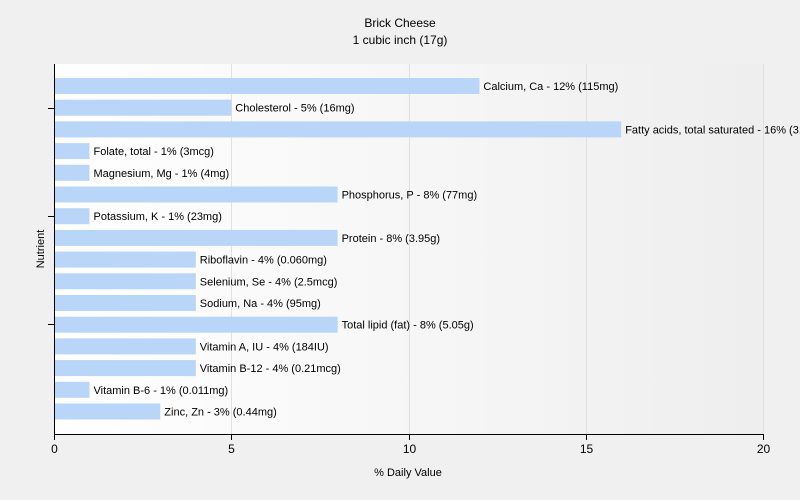 This screenshot has height=500, width=800. Describe the element at coordinates (263, 261) in the screenshot. I see `bar-label: Riboflavin - 4% (0.060mg)` at that location.